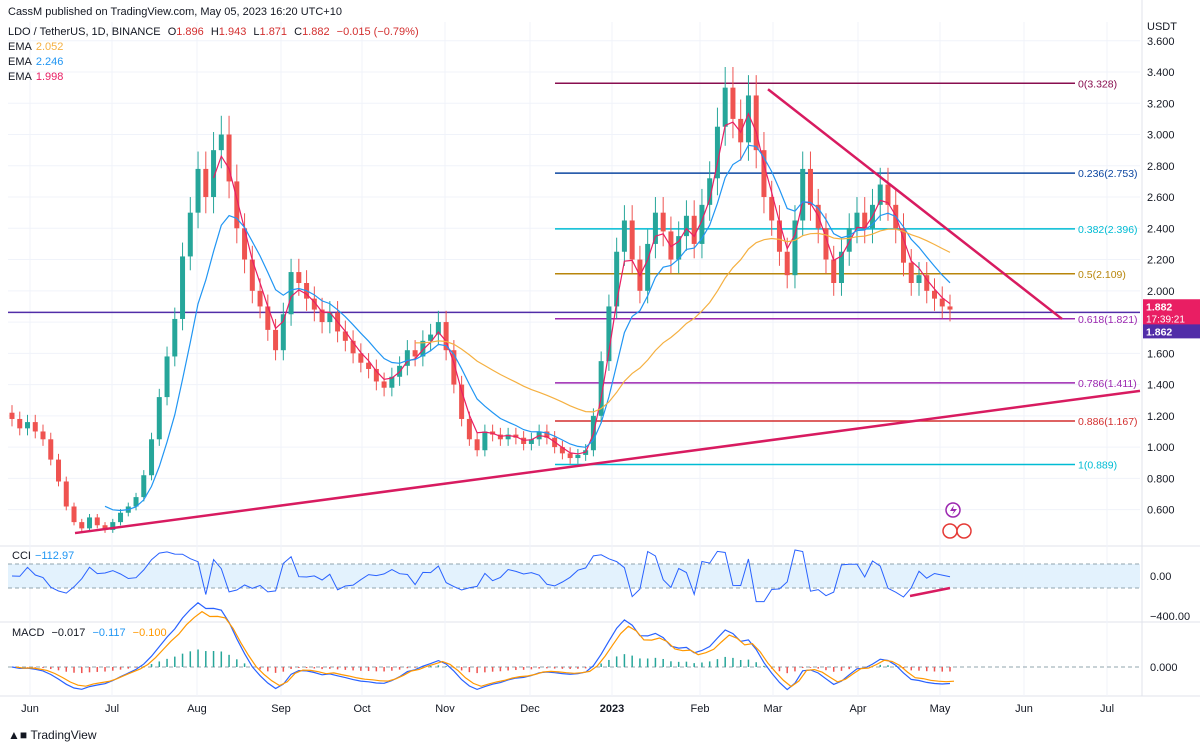 The width and height of the screenshot is (1200, 748). Describe the element at coordinates (37, 77) in the screenshot. I see `ema-legend-3: EMA 1.998` at that location.